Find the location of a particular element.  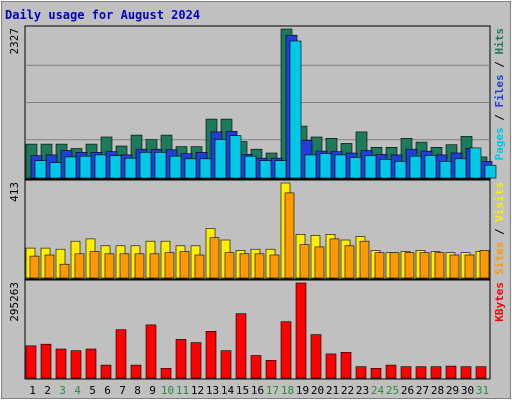

x-tick-label-13: 13 is located at coordinates (212, 390).